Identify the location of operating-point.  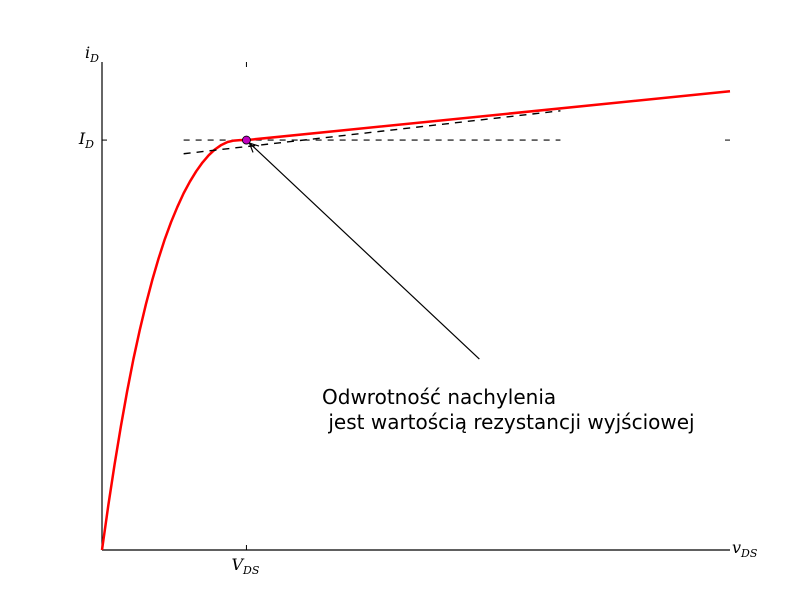
(246, 140).